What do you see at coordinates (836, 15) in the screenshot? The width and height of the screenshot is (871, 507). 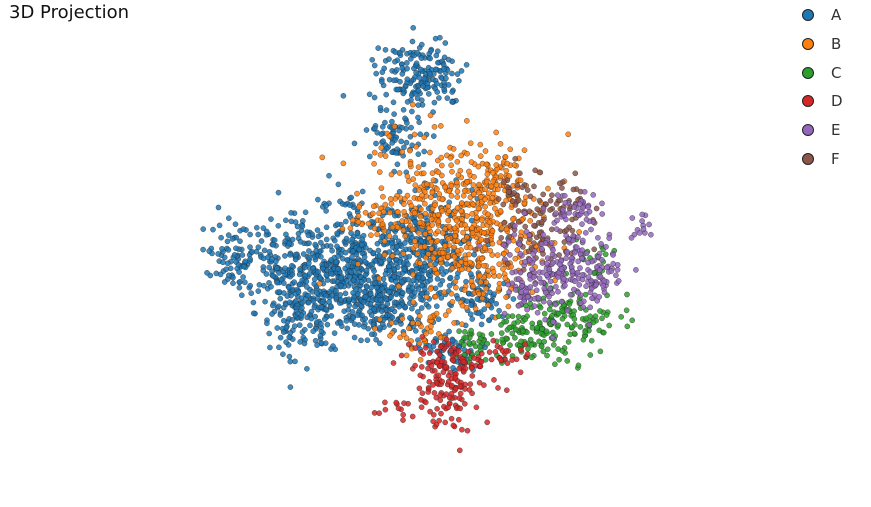 I see `legend-label: A` at bounding box center [836, 15].